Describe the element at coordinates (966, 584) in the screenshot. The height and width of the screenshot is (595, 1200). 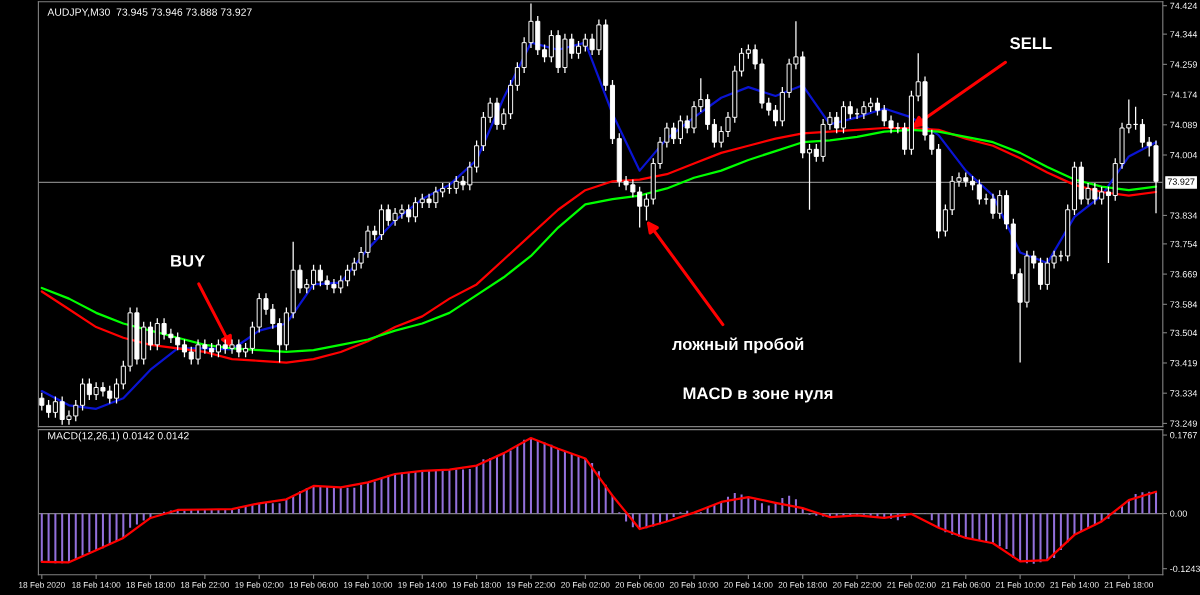
I see `x-tick-label: 21 Feb 06:00` at that location.